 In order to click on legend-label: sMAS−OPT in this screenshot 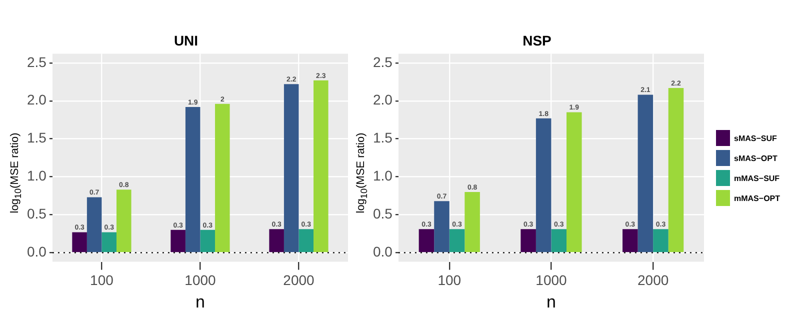, I will do `click(756, 158)`.